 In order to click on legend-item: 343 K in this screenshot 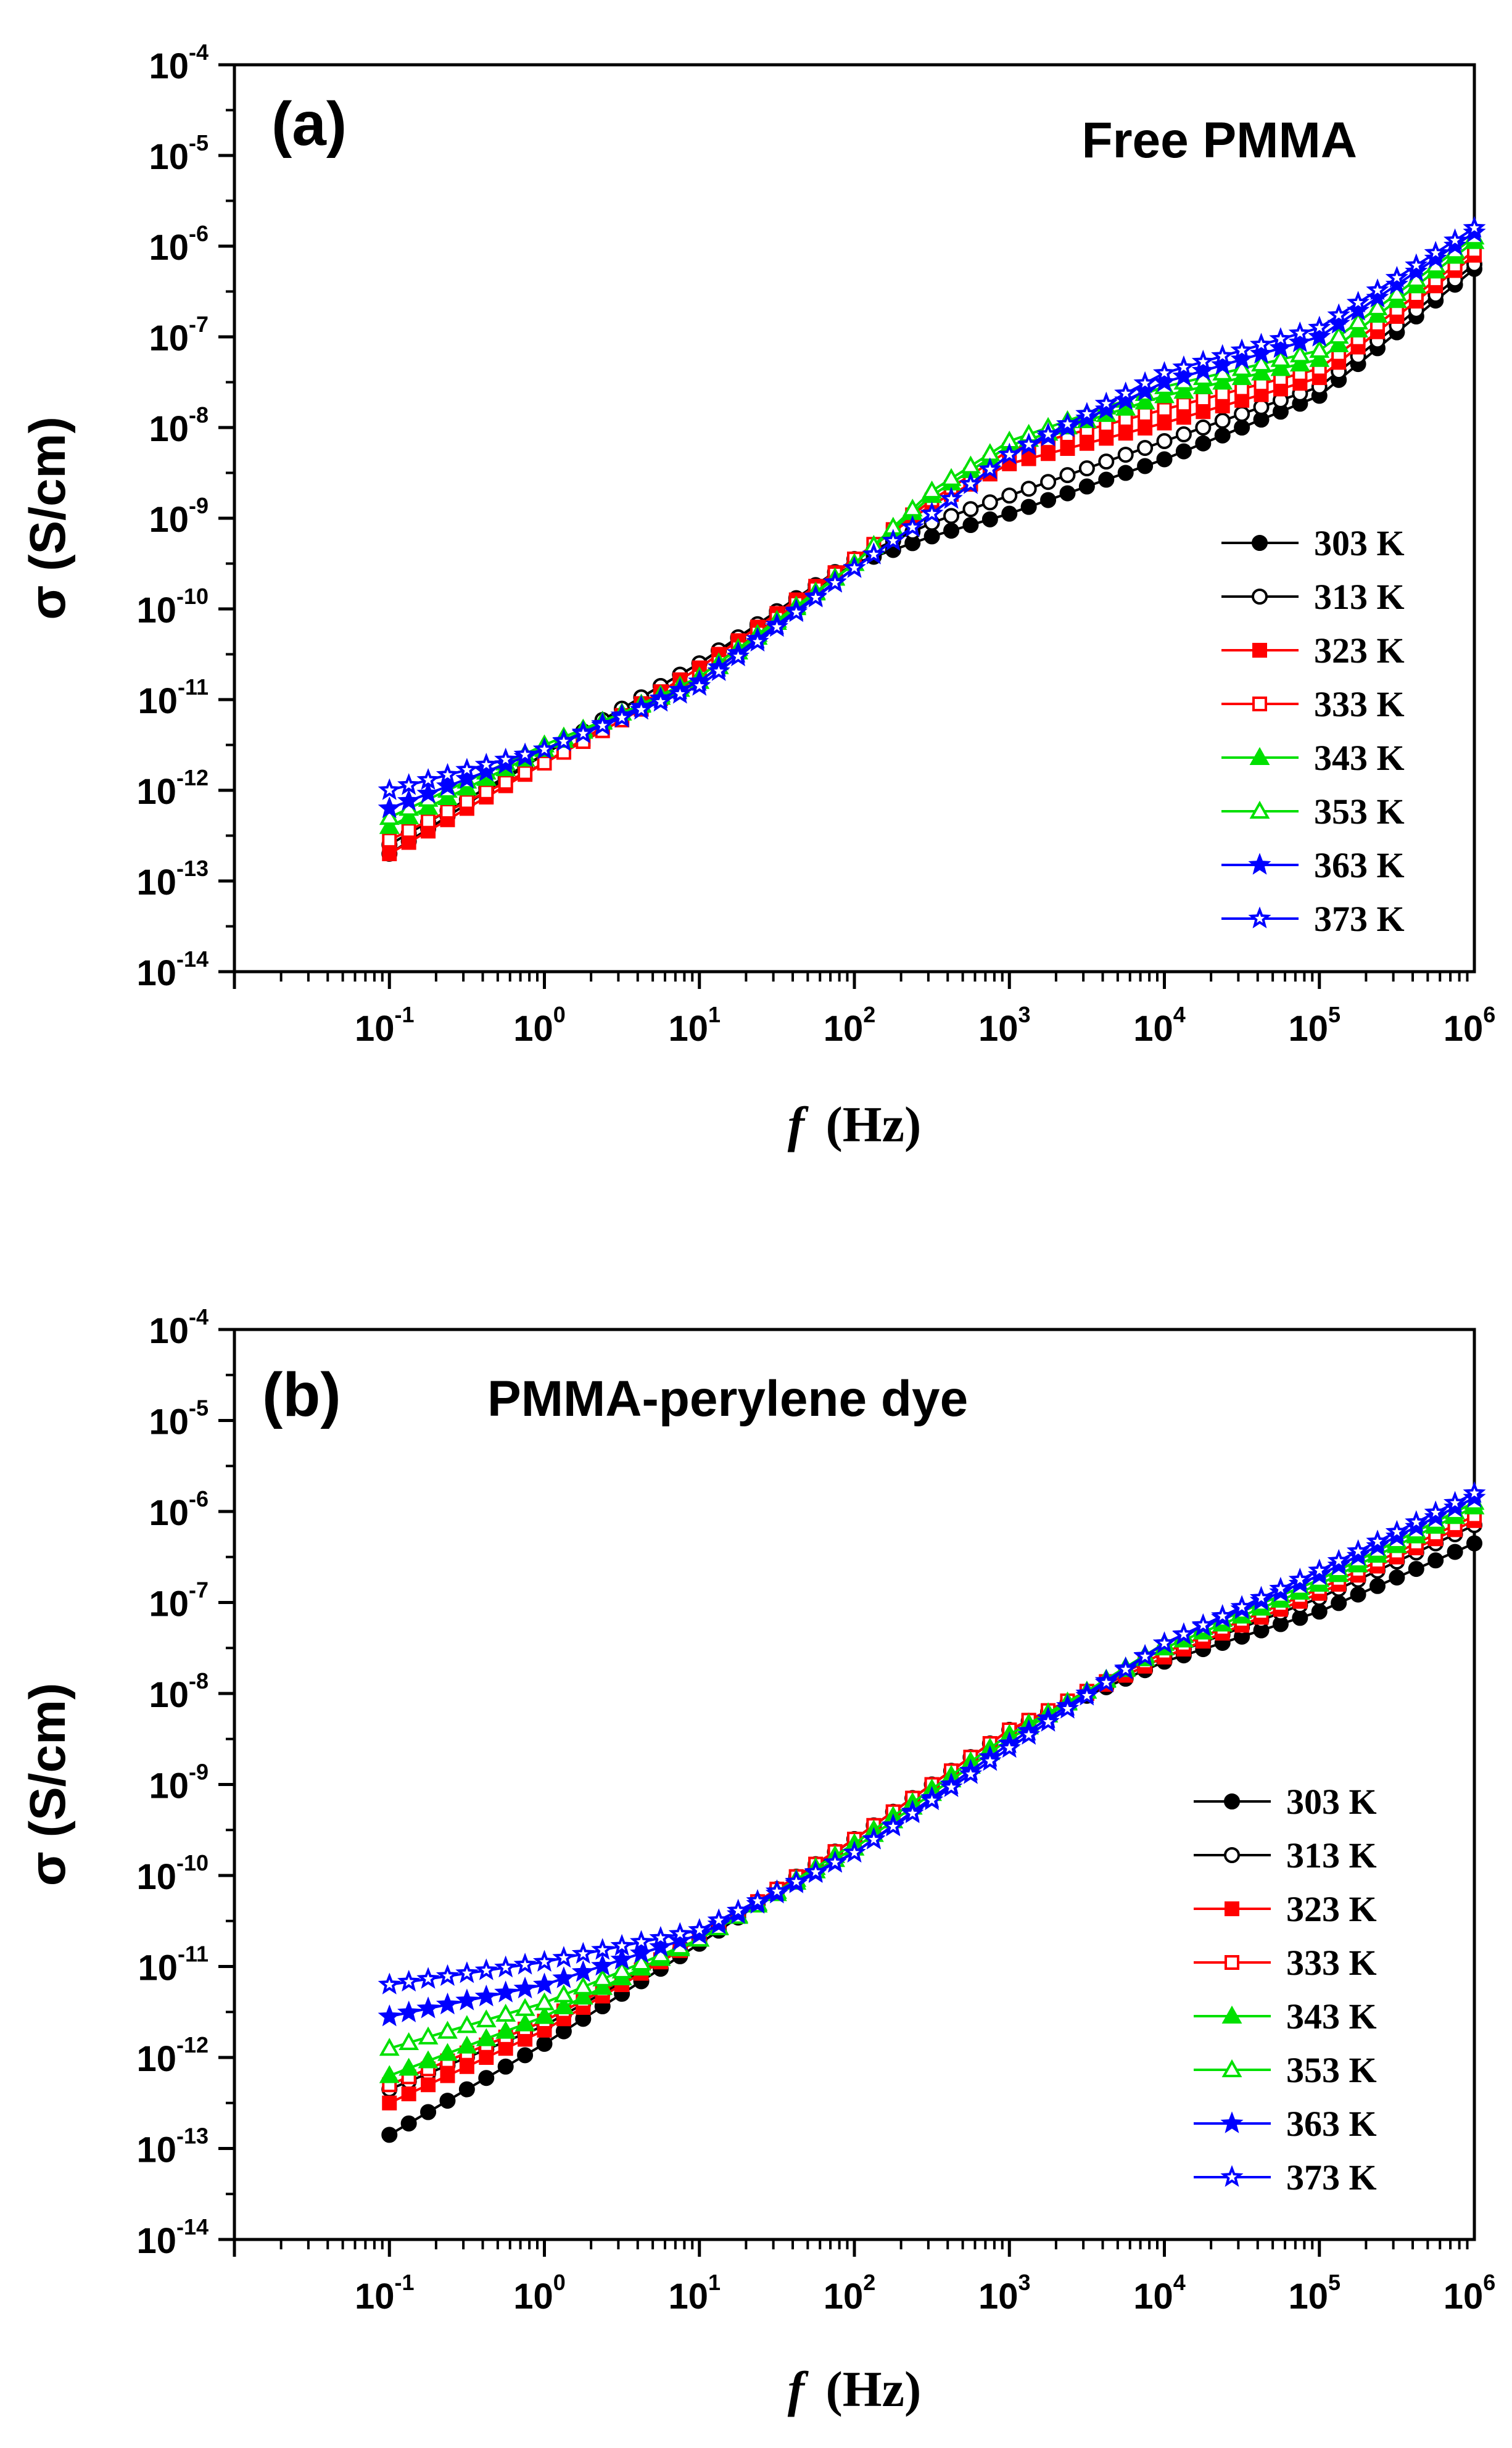, I will do `click(1313, 758)`.